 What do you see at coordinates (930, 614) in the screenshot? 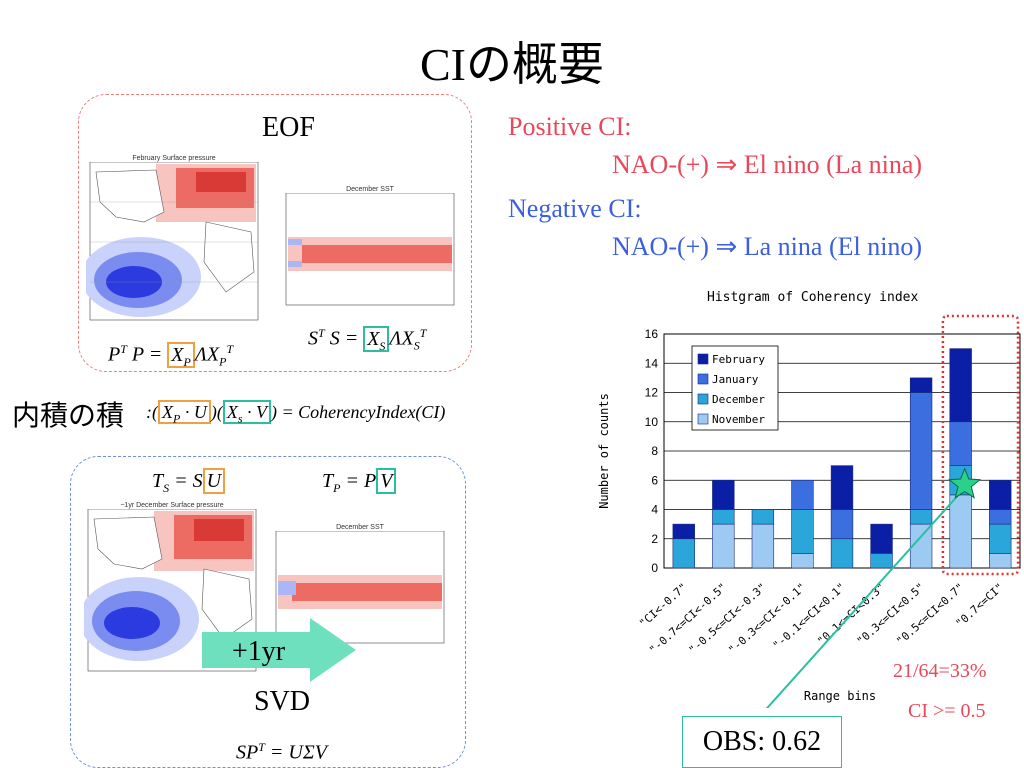
I see `x-tick-label: "0.5<=CI<0.7"` at bounding box center [930, 614].